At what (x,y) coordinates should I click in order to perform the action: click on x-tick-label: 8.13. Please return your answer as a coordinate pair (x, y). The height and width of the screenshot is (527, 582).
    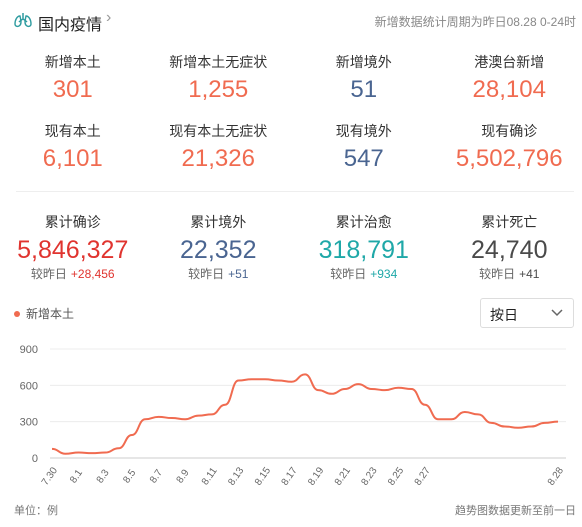
    Looking at the image, I should click on (236, 476).